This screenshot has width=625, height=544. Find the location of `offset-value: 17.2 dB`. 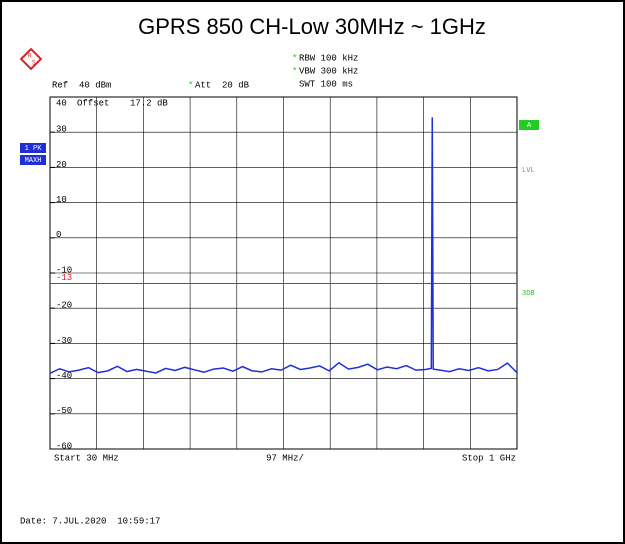

offset-value: 17.2 dB is located at coordinates (149, 103).